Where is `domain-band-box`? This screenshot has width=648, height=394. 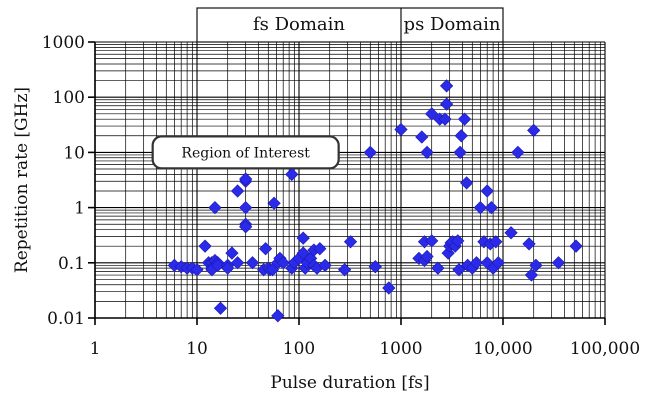 domain-band-box is located at coordinates (350, 25).